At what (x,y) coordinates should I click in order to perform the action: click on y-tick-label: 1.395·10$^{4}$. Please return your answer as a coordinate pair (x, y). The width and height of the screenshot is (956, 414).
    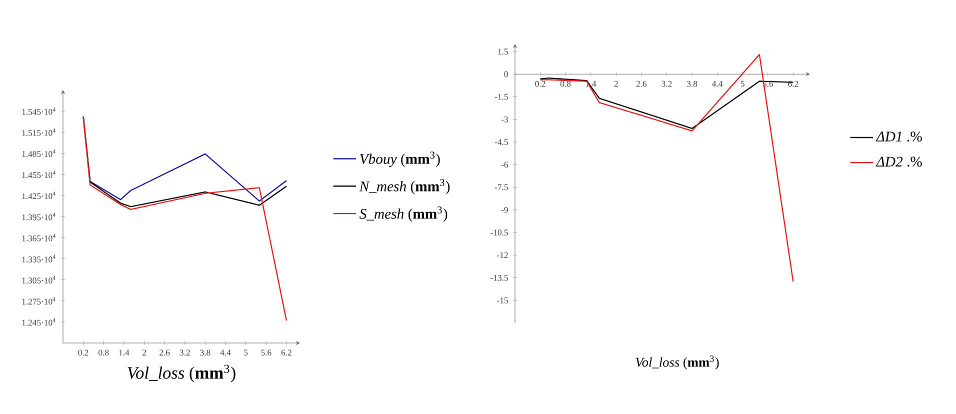
    Looking at the image, I should click on (39, 216).